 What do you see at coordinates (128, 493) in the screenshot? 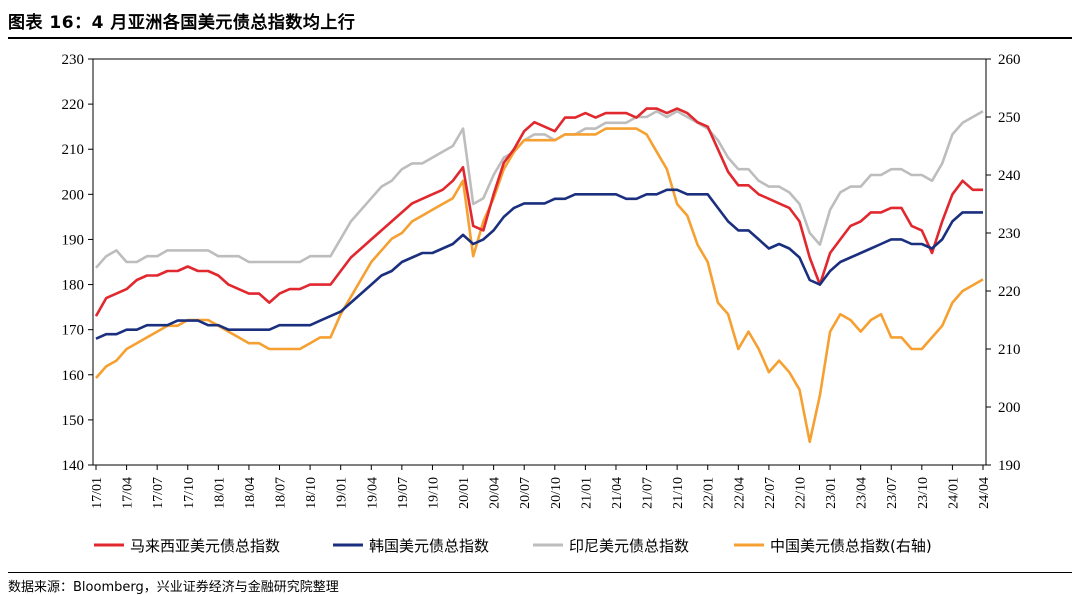
I see `x-tick-label: 17/04` at bounding box center [128, 493].